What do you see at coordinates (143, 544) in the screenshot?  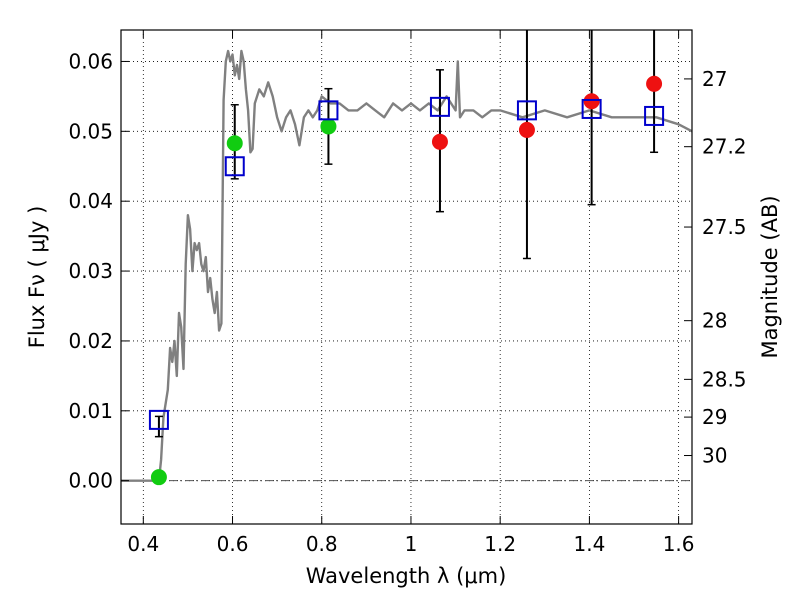 I see `x-tick-label: 0.4` at bounding box center [143, 544].